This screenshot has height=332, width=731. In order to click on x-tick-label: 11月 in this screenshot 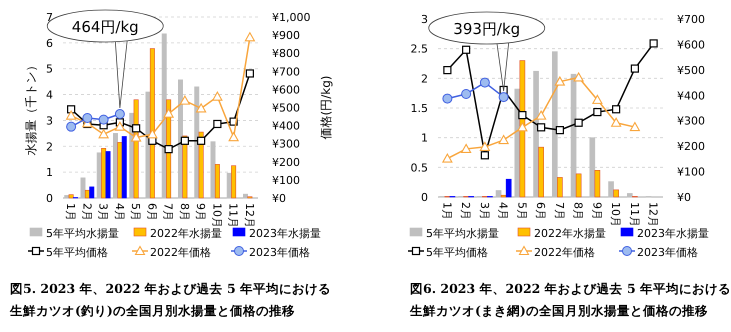, I will do `click(634, 214)`.